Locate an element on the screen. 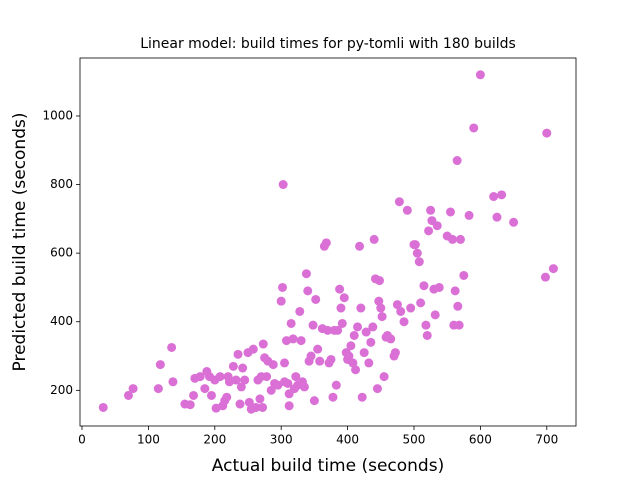 This screenshot has width=640, height=480. x-tick-label: 300 is located at coordinates (281, 440).